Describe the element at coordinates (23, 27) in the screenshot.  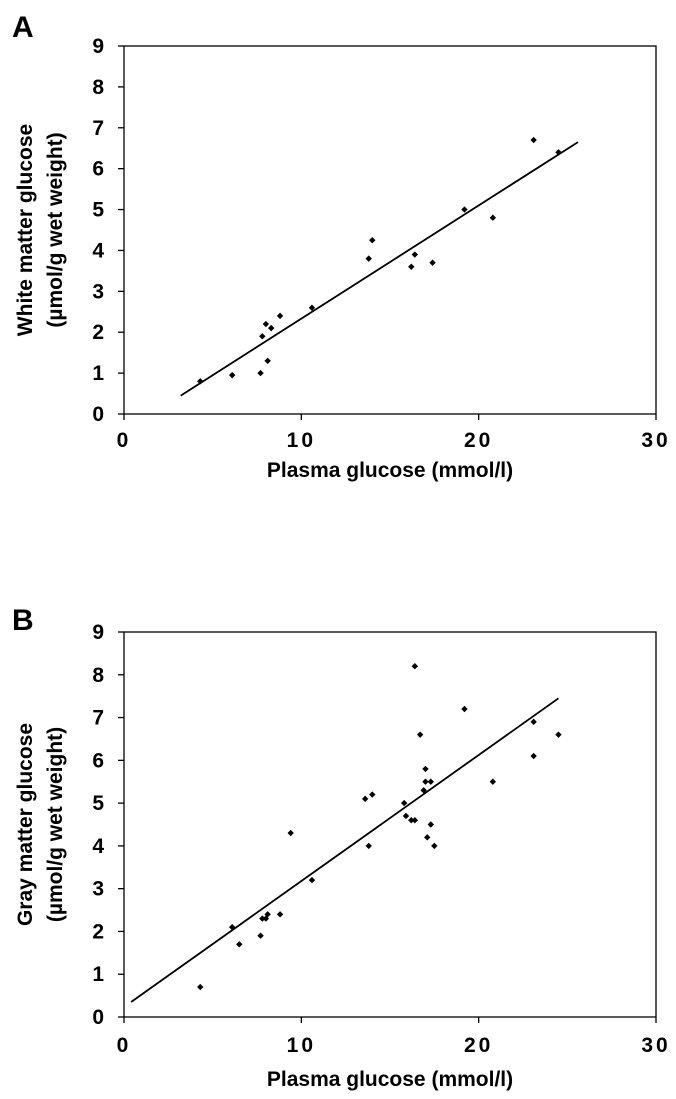
I see `panel-label: A` at that location.